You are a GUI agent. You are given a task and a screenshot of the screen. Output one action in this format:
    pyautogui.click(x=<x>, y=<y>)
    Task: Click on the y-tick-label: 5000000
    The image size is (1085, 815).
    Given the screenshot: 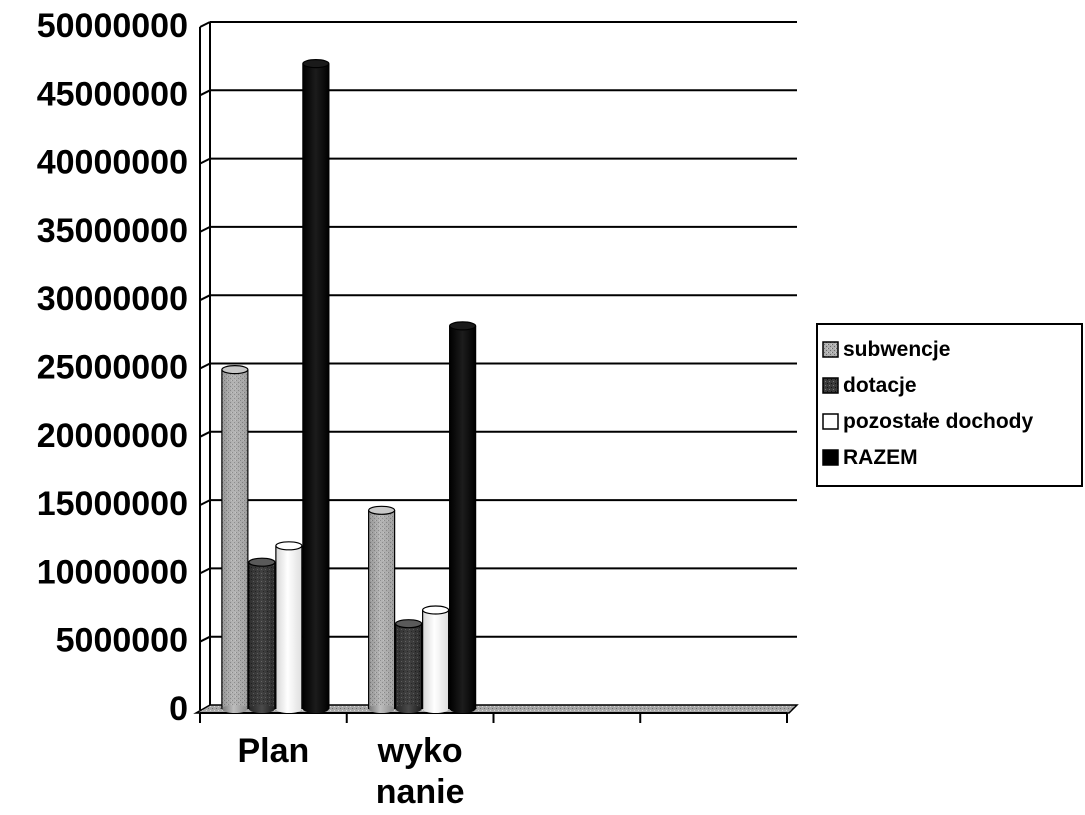 What is the action you would take?
    pyautogui.click(x=122, y=641)
    